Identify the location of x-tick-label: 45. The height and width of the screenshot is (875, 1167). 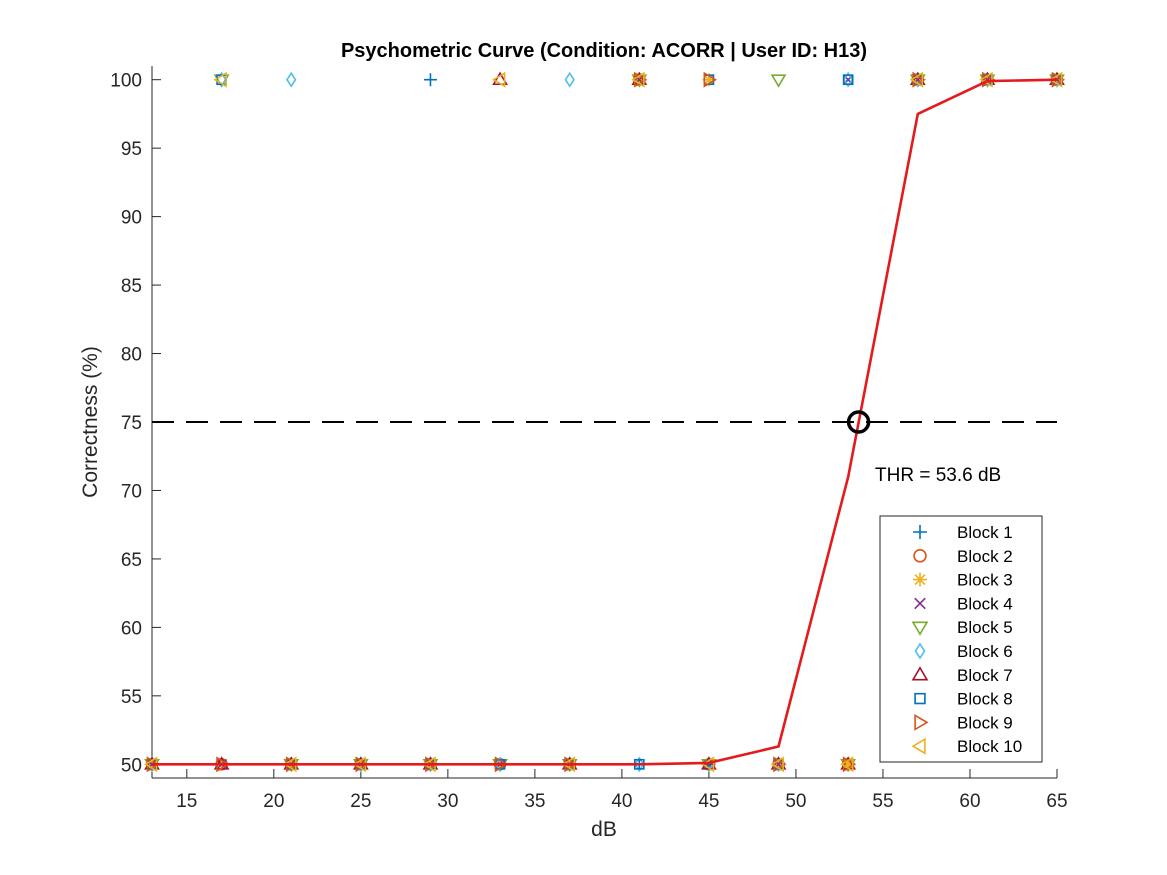
(708, 801).